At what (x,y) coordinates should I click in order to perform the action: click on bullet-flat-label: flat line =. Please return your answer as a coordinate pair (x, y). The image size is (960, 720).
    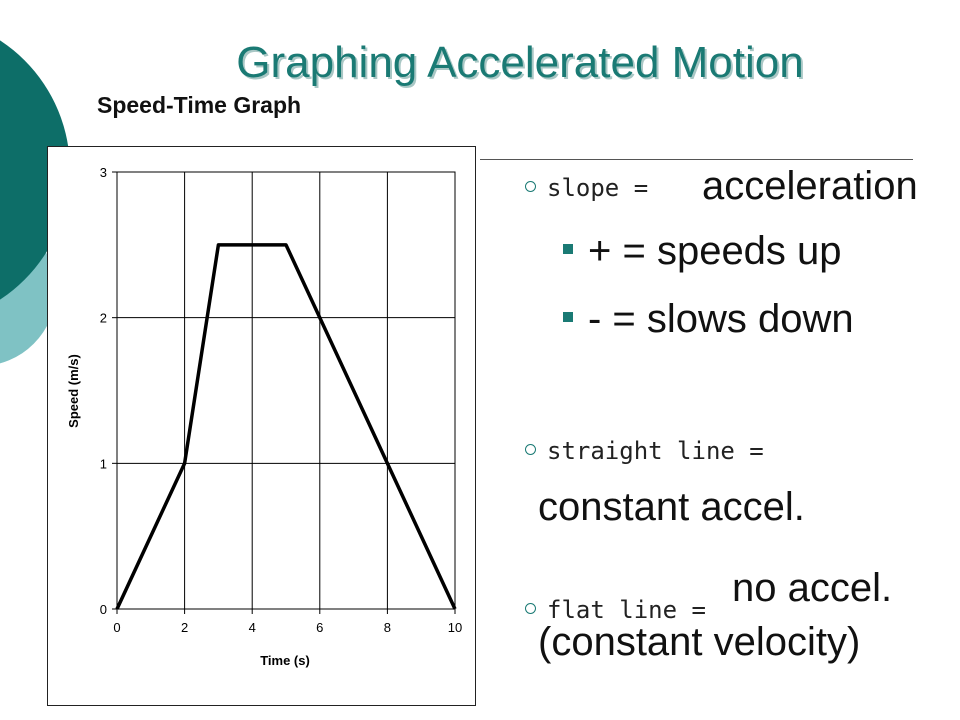
    Looking at the image, I should click on (626, 610).